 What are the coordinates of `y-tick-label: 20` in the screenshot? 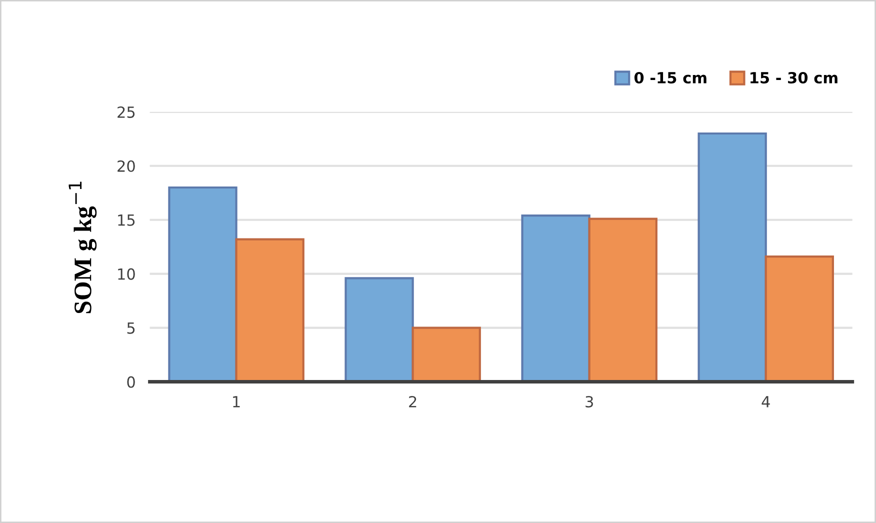 It's located at (126, 166).